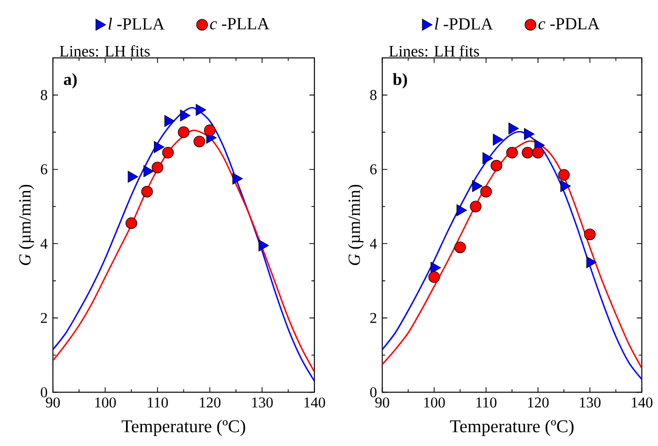 This screenshot has height=446, width=658. What do you see at coordinates (136, 24) in the screenshot?
I see `legend-label: l -PLLA` at bounding box center [136, 24].